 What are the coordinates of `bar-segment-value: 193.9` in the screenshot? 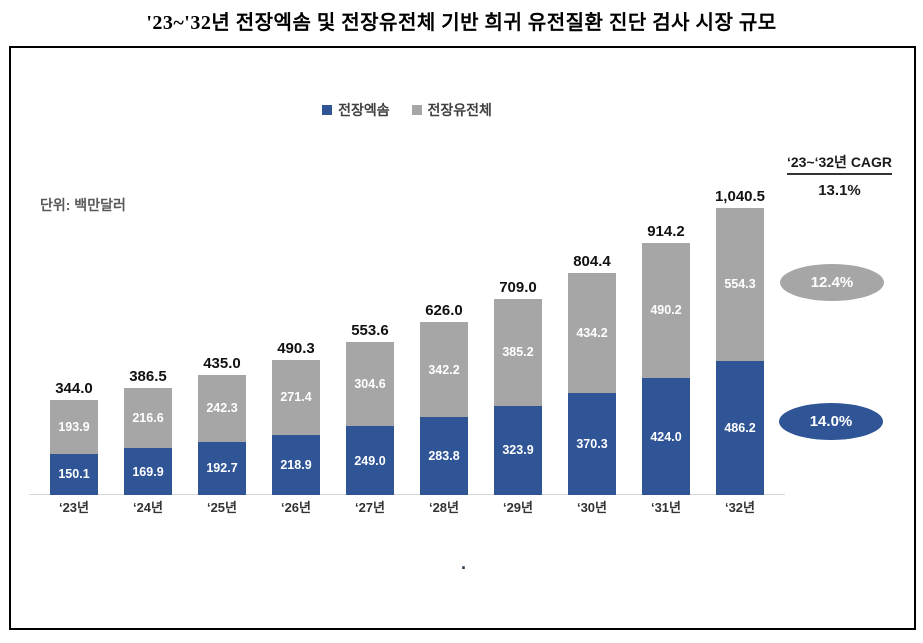 It's located at (74, 426).